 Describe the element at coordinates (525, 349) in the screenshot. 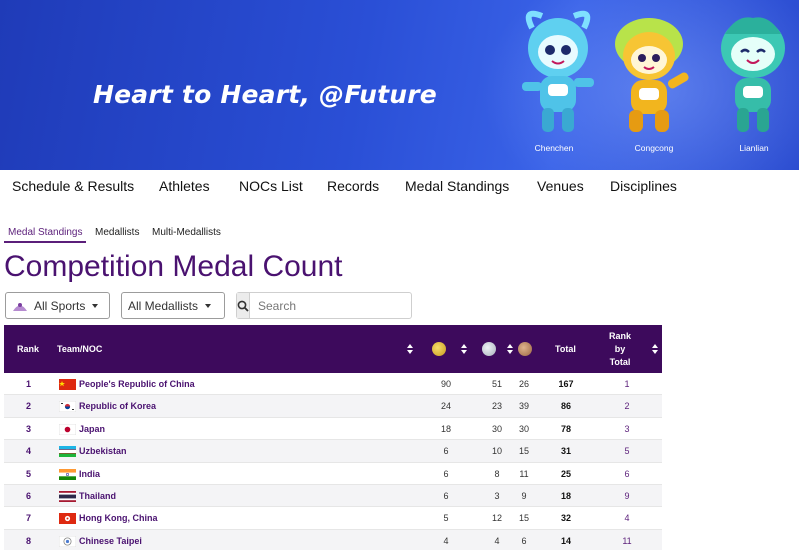

I see `bronze-medal-icon` at that location.